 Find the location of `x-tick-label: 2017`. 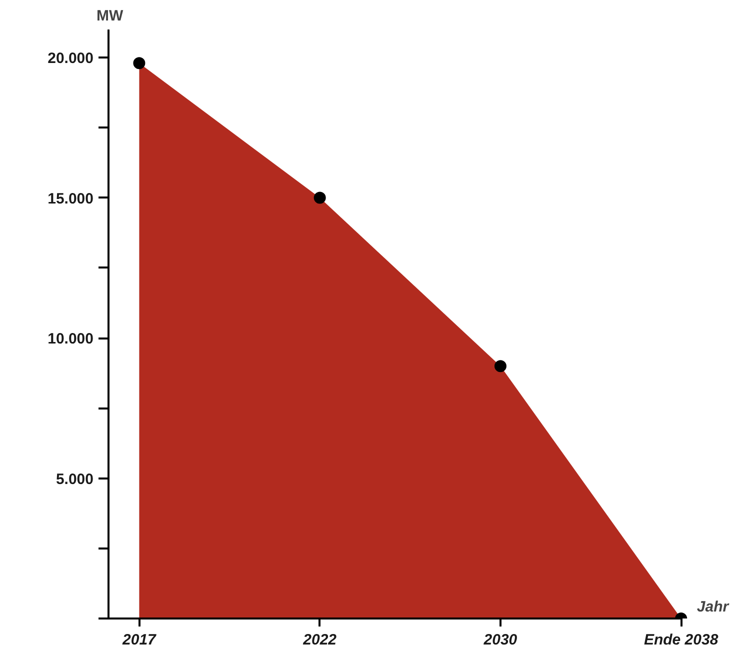

x-tick-label: 2017 is located at coordinates (139, 640).